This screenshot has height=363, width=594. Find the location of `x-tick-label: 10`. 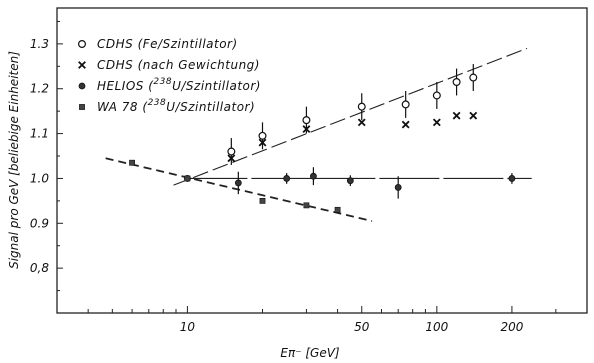

x-tick-label: 10 is located at coordinates (188, 327).